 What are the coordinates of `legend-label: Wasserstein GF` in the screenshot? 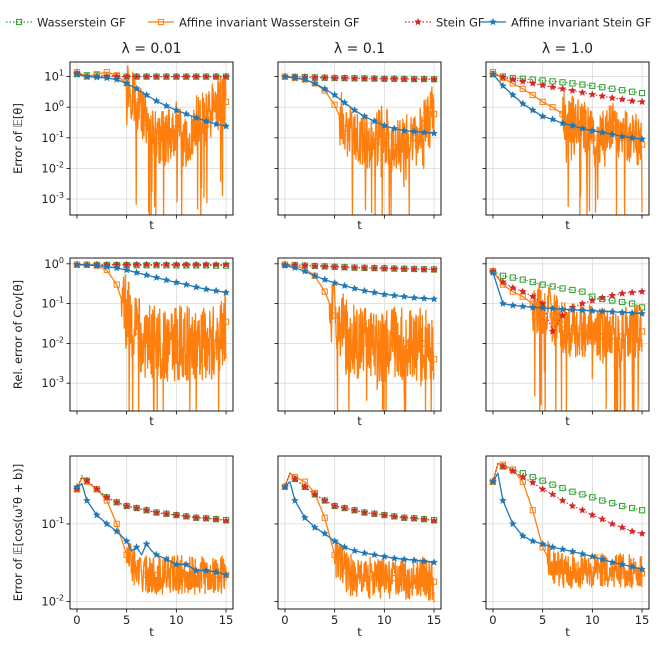 It's located at (81, 23).